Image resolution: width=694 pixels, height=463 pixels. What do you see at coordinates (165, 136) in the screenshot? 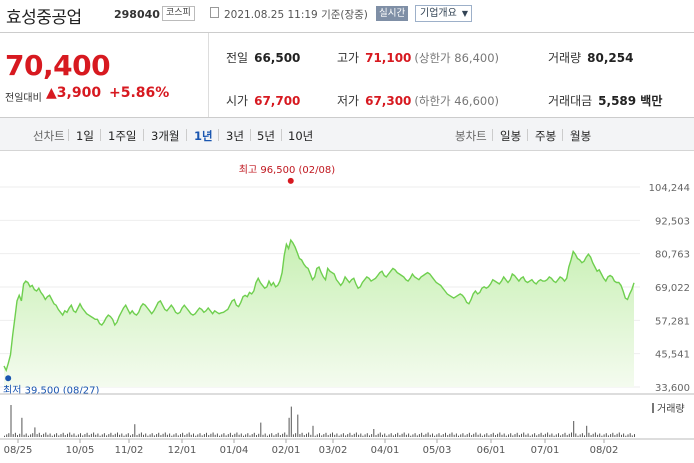
I see `tab-3m: 3개월` at bounding box center [165, 136].